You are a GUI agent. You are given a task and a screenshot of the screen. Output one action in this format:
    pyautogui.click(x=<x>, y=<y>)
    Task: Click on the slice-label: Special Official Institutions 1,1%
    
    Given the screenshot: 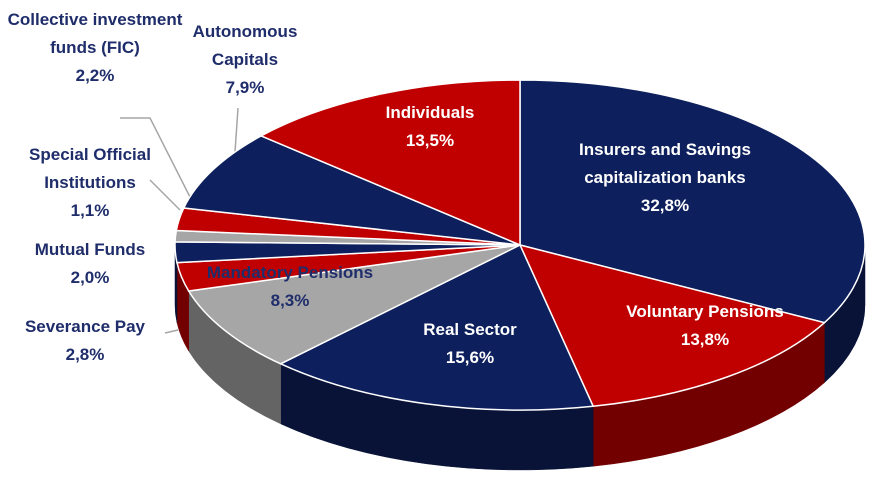 What is the action you would take?
    pyautogui.click(x=90, y=183)
    